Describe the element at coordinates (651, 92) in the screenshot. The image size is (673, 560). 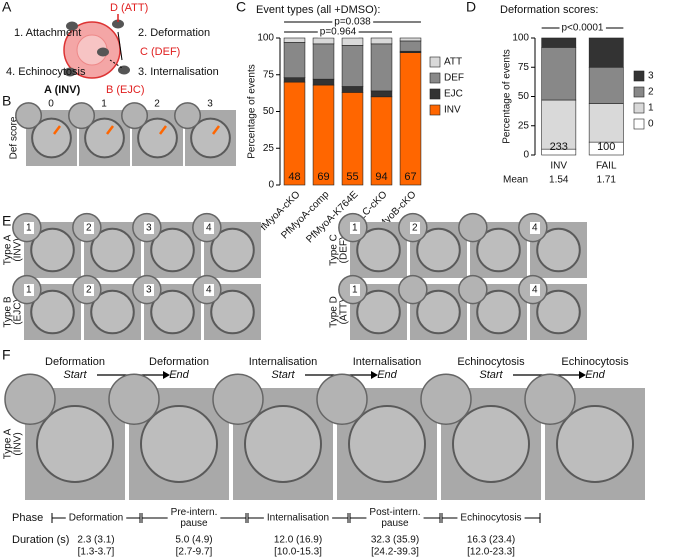
I see `legend-label: 2` at that location.